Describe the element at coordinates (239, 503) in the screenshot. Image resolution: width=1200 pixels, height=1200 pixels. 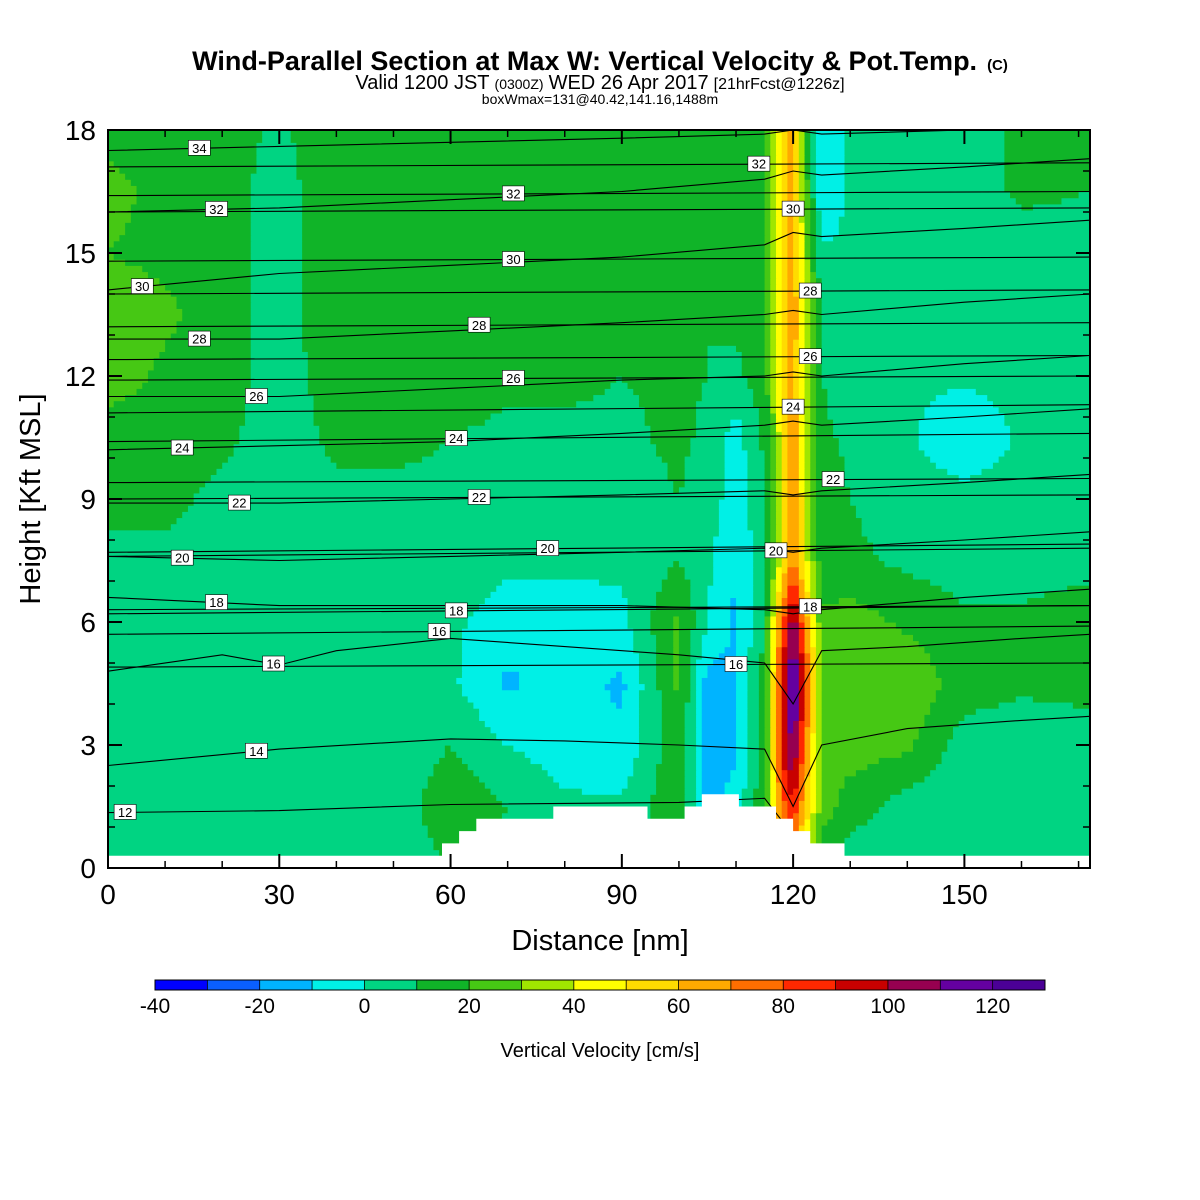
I see `isentrope-label-text: 22` at that location.